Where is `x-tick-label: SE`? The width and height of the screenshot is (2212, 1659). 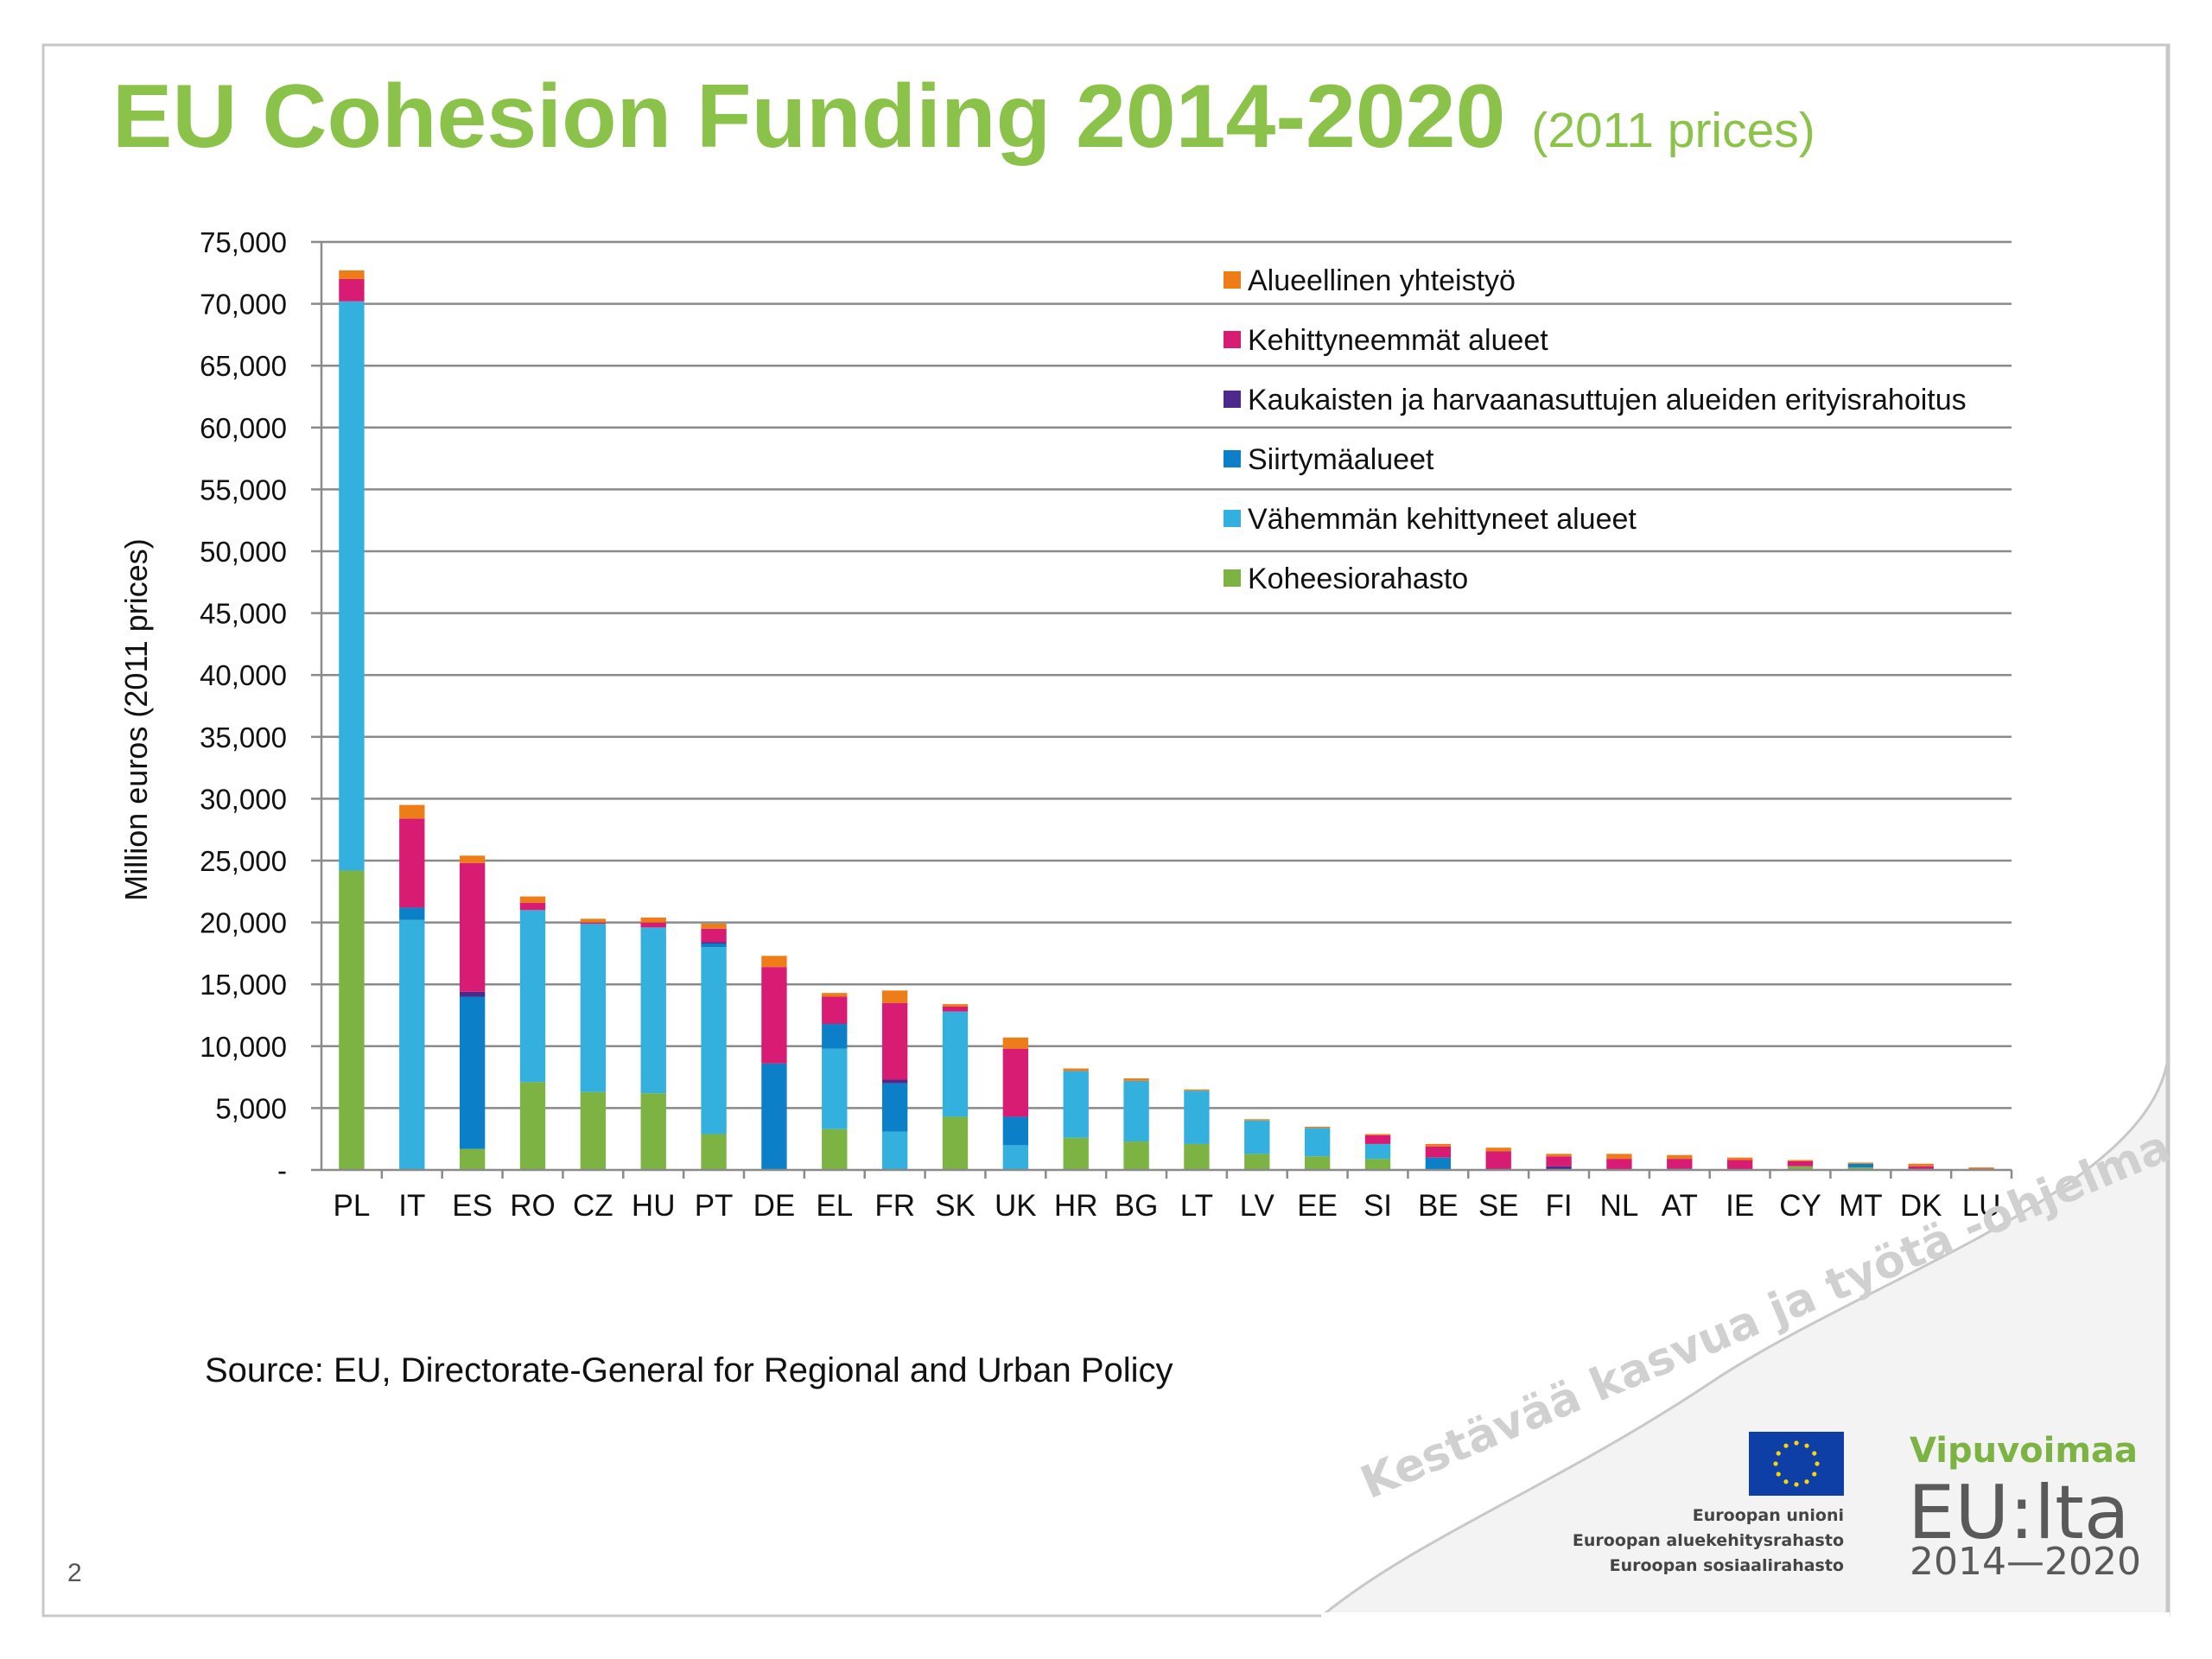 x-tick-label: SE is located at coordinates (1498, 1206).